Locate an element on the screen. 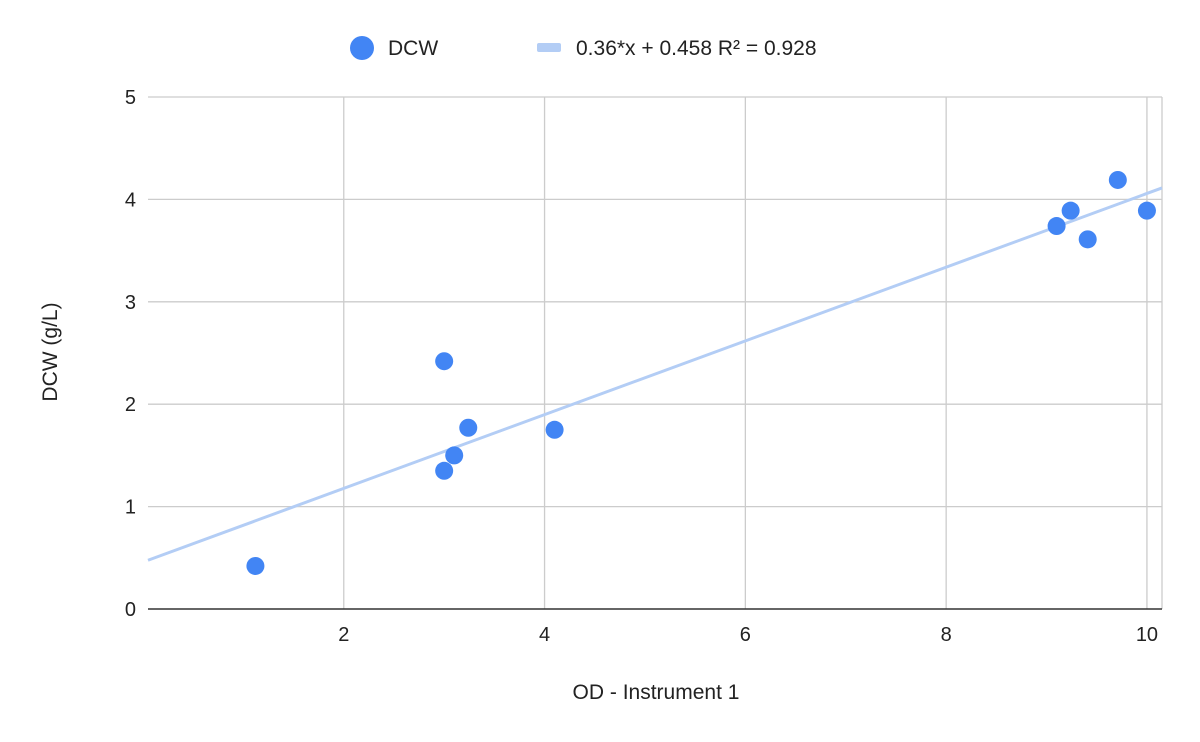 The width and height of the screenshot is (1200, 742). legend-label-dcw: DCW is located at coordinates (413, 48).